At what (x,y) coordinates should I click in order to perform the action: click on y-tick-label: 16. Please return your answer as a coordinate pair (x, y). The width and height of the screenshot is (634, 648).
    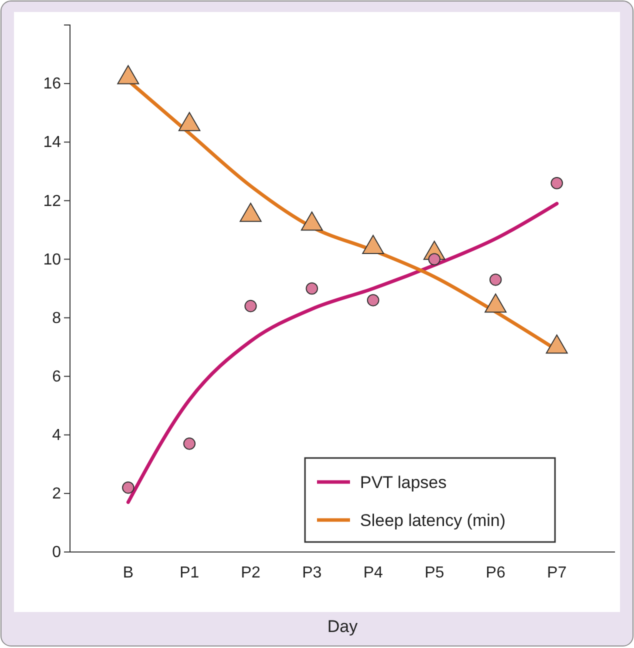
    Looking at the image, I should click on (52, 84).